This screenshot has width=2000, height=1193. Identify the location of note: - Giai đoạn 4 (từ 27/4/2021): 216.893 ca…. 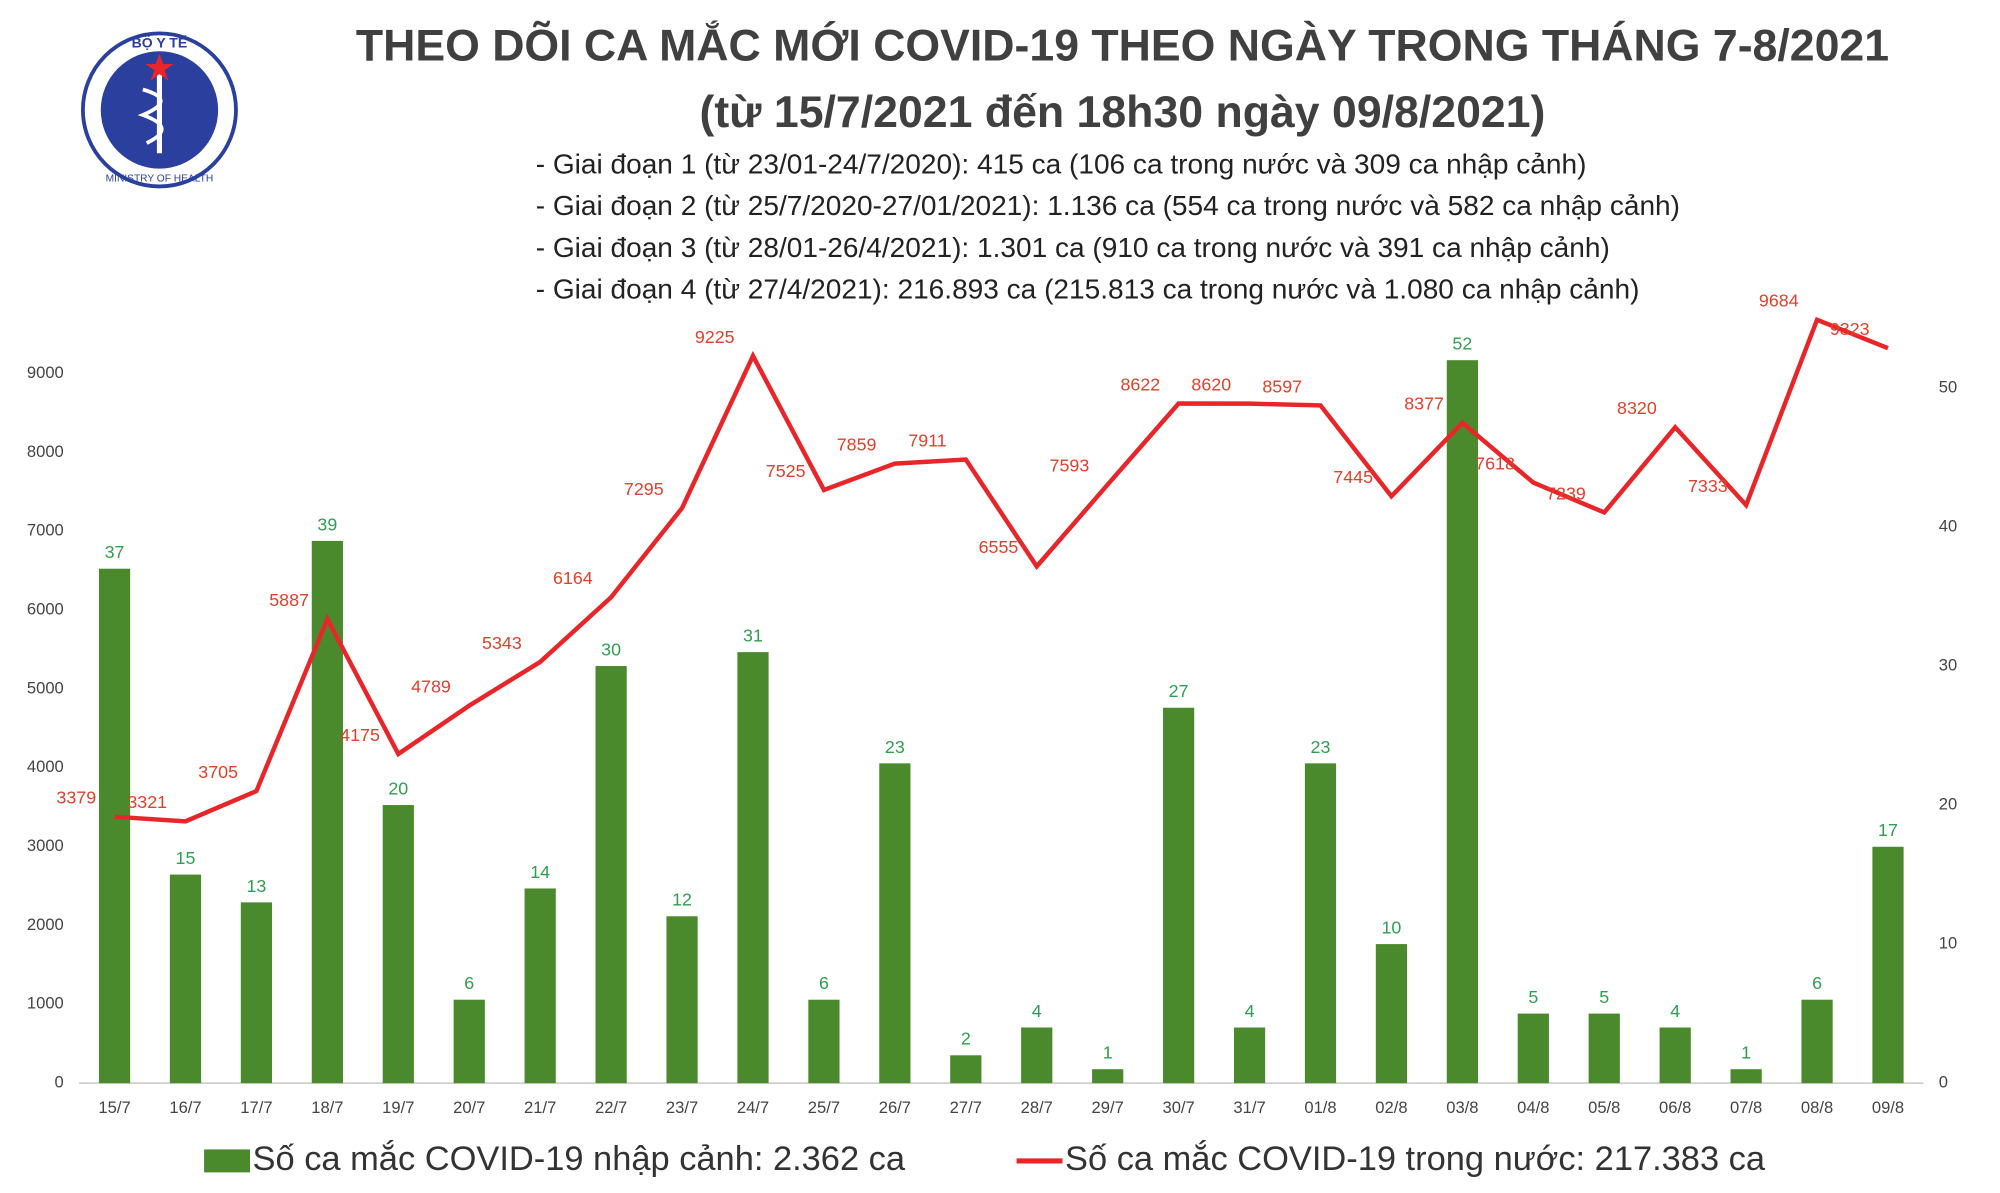
(1088, 289).